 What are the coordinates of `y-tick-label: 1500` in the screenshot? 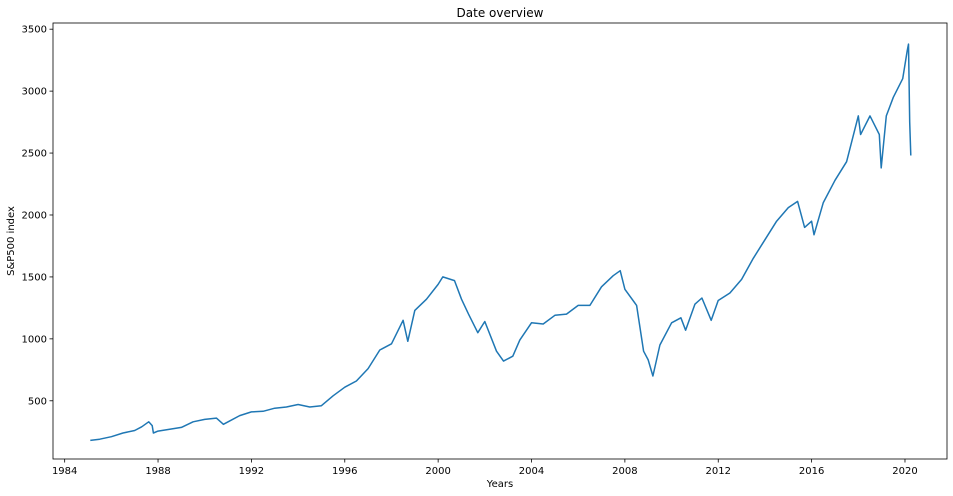 It's located at (34, 277).